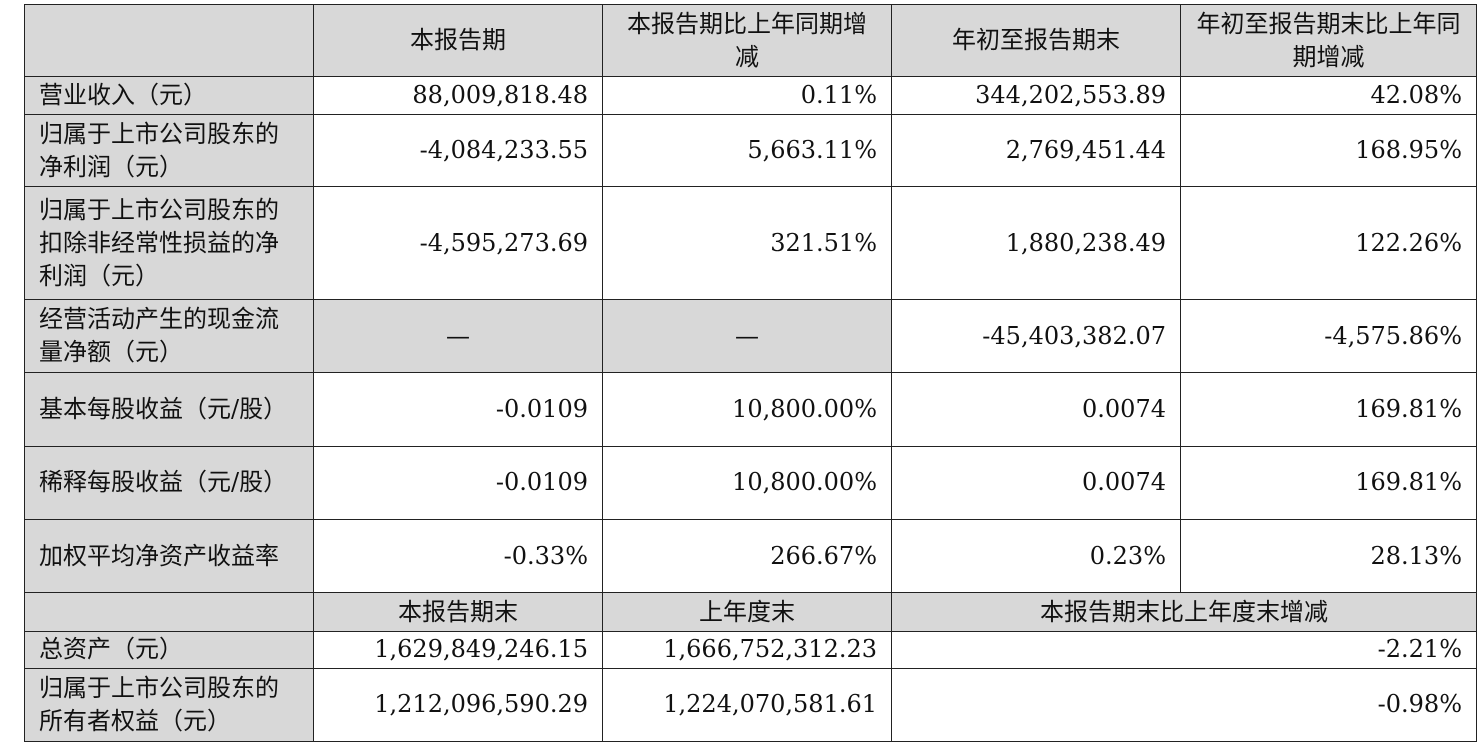 This screenshot has height=748, width=1480. I want to click on cell-value: -0.98%, so click(1184, 705).